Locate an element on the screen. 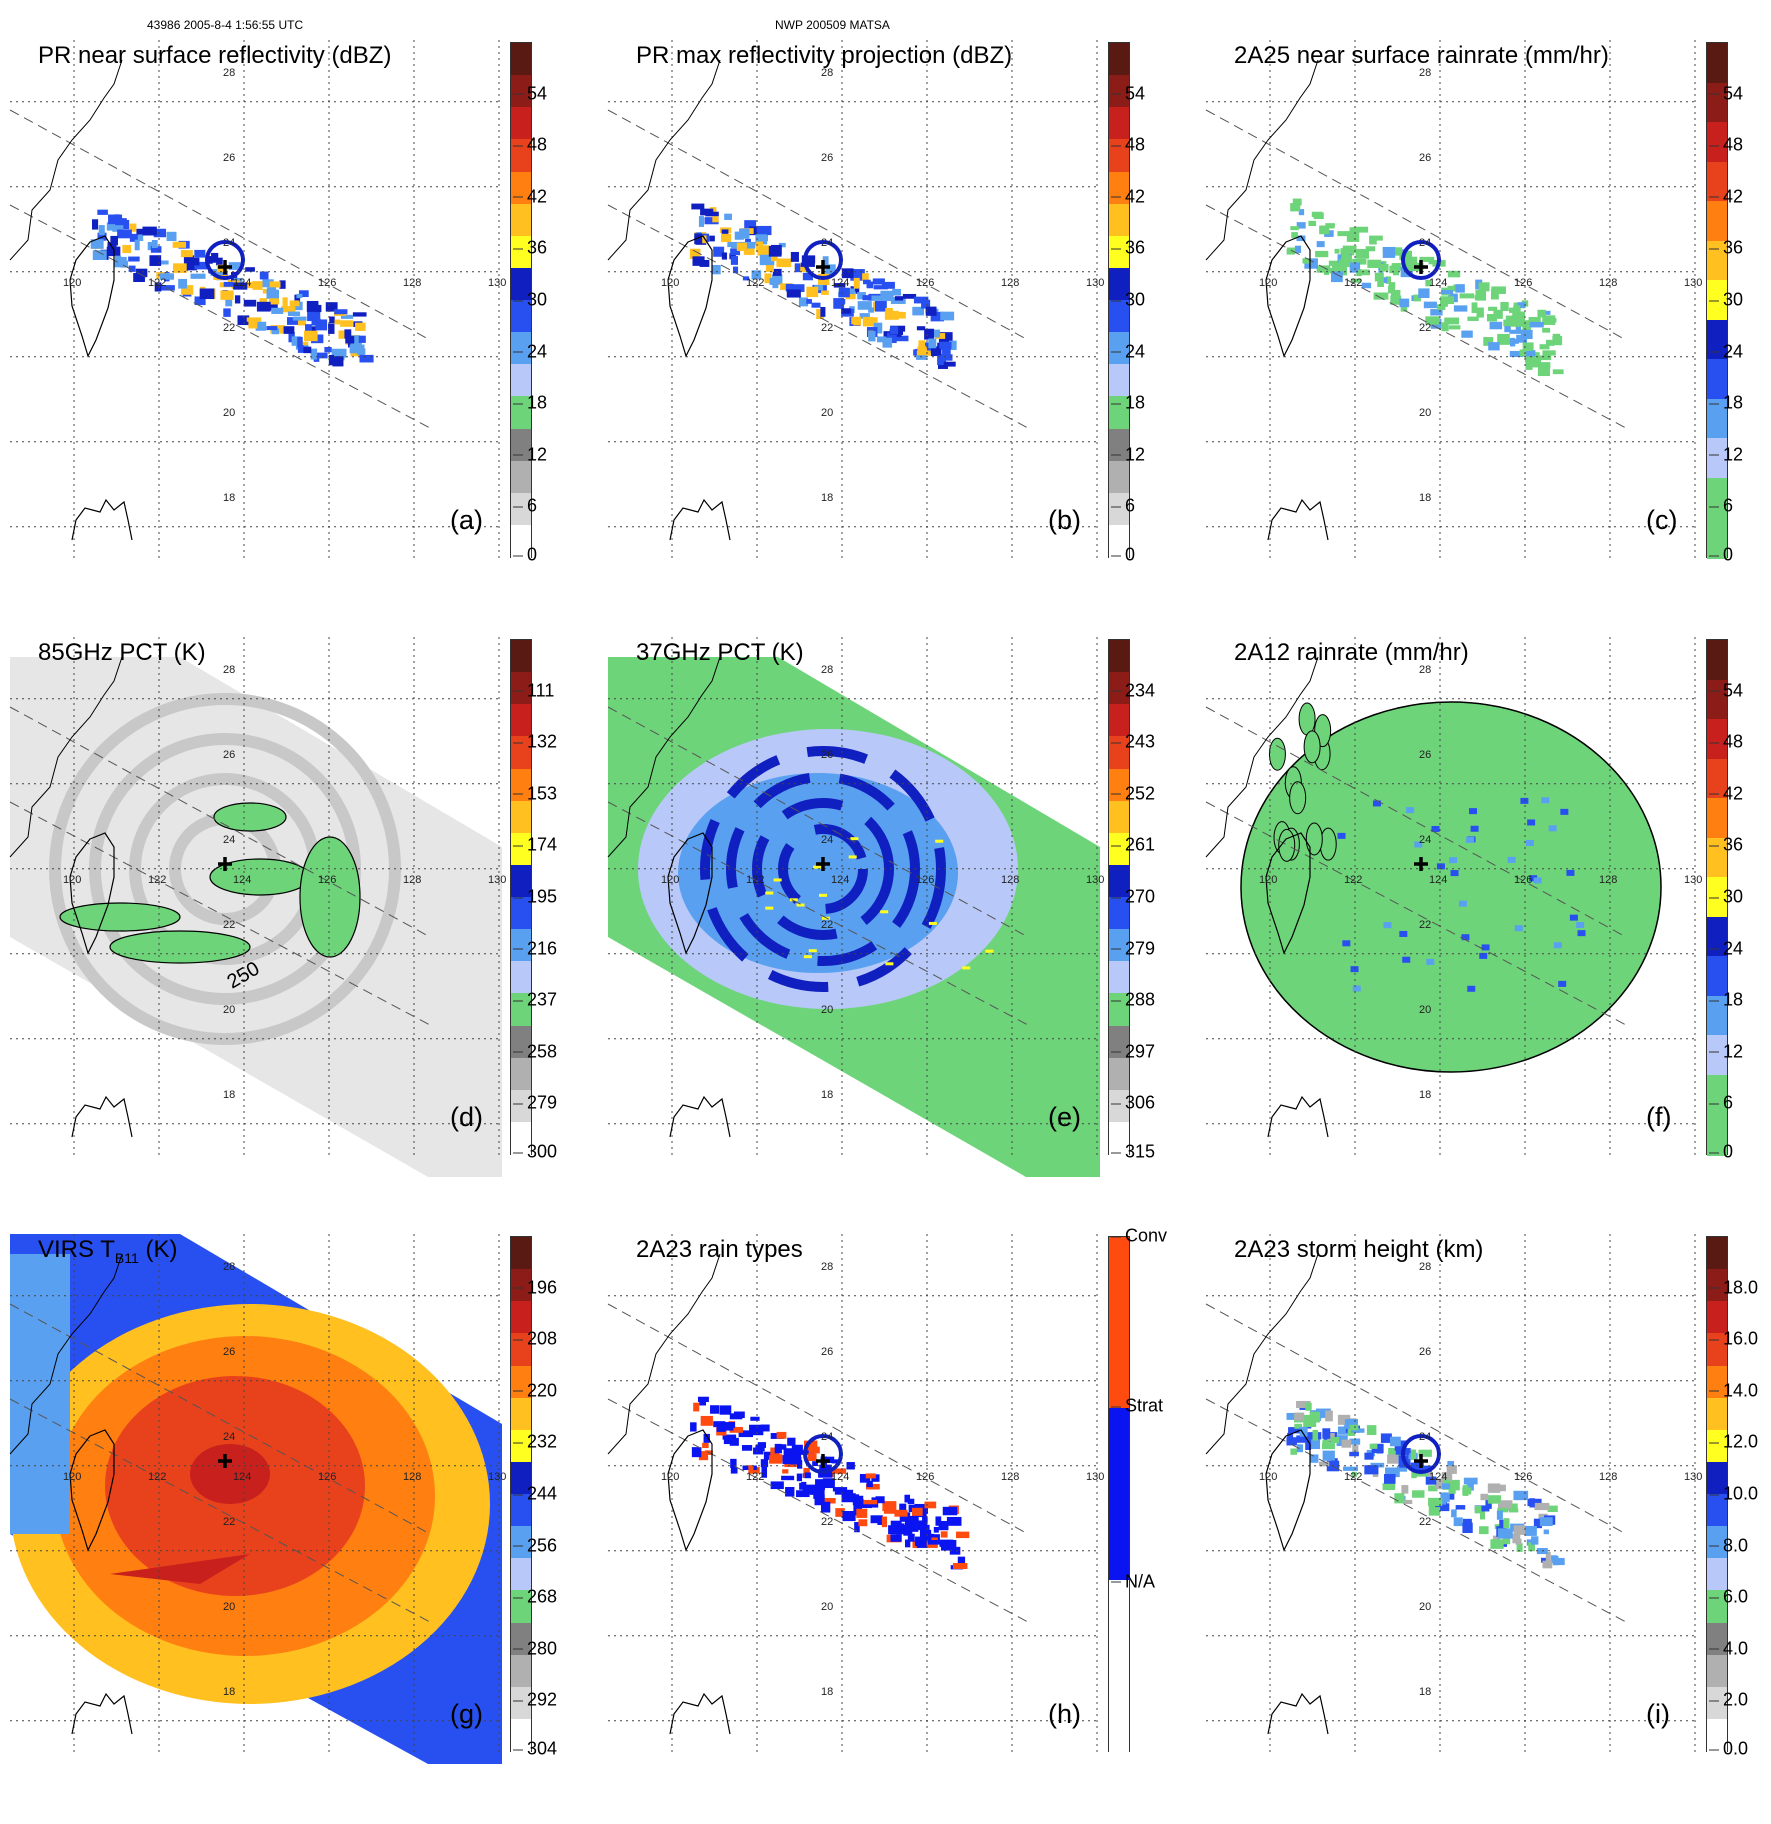 This screenshot has height=1824, width=1771. cold-band is located at coordinates (180, 1569).